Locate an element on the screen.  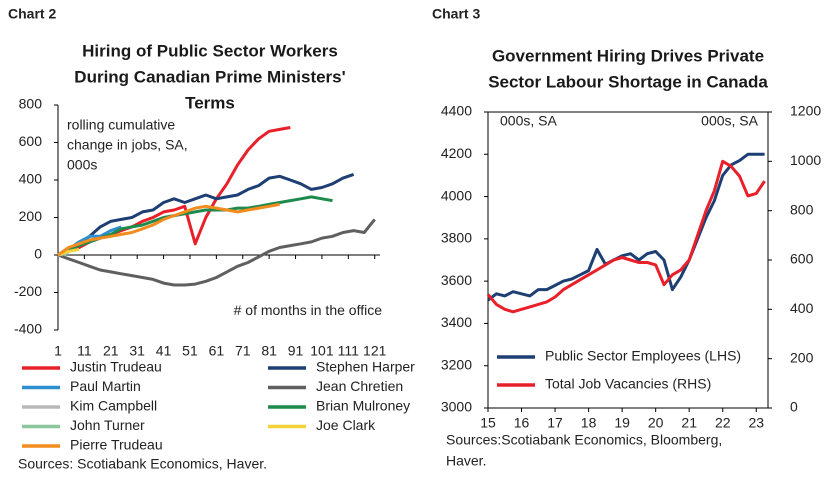
x-tick-label: 15 is located at coordinates (488, 423).